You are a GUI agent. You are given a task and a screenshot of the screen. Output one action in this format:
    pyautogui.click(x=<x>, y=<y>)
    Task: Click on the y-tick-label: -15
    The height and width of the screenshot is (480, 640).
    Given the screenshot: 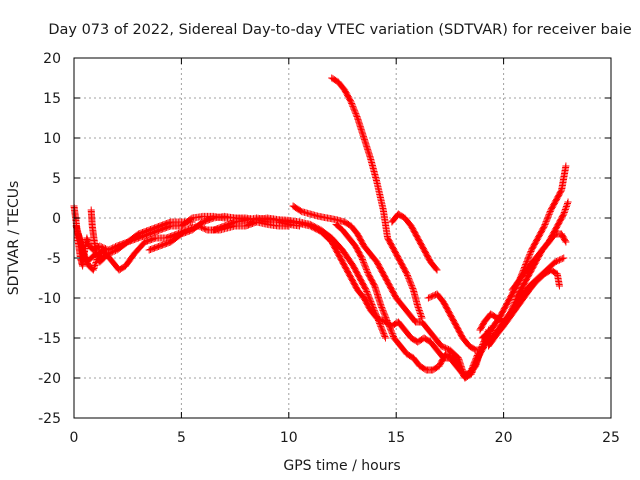 What is the action you would take?
    pyautogui.click(x=49, y=339)
    